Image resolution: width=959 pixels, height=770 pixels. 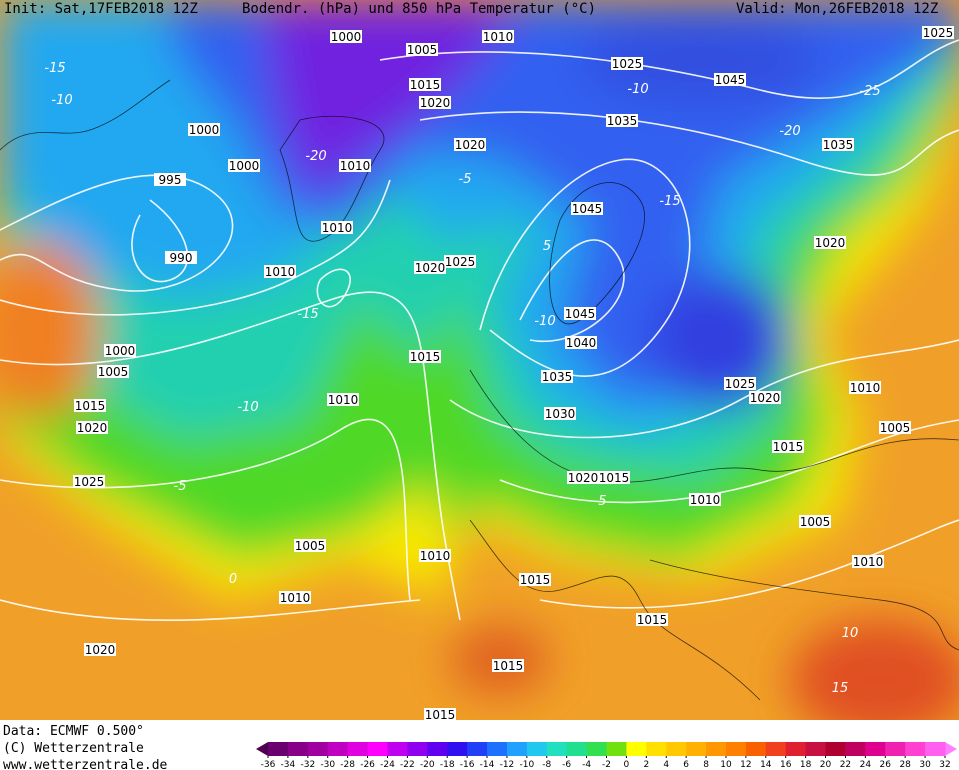 I want to click on colorbar-tick-label: 12, so click(x=745, y=765).